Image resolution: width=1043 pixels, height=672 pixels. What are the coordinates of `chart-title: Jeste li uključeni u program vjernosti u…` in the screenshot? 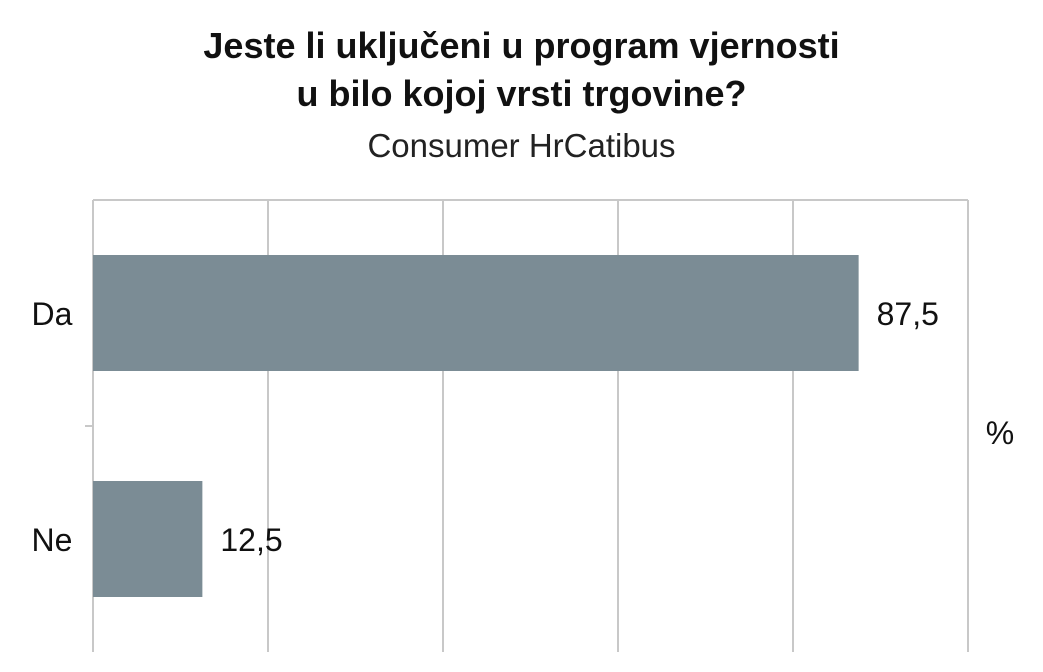 It's located at (521, 70).